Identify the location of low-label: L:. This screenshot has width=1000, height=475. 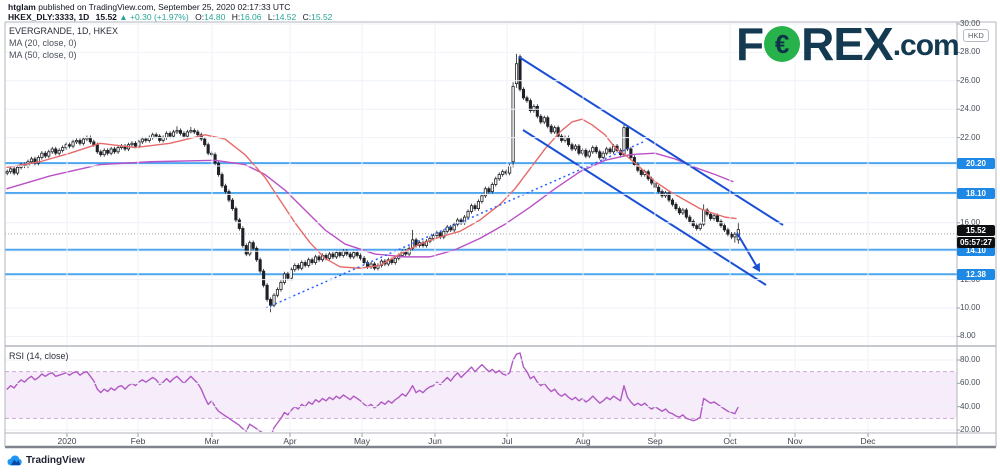
(271, 17).